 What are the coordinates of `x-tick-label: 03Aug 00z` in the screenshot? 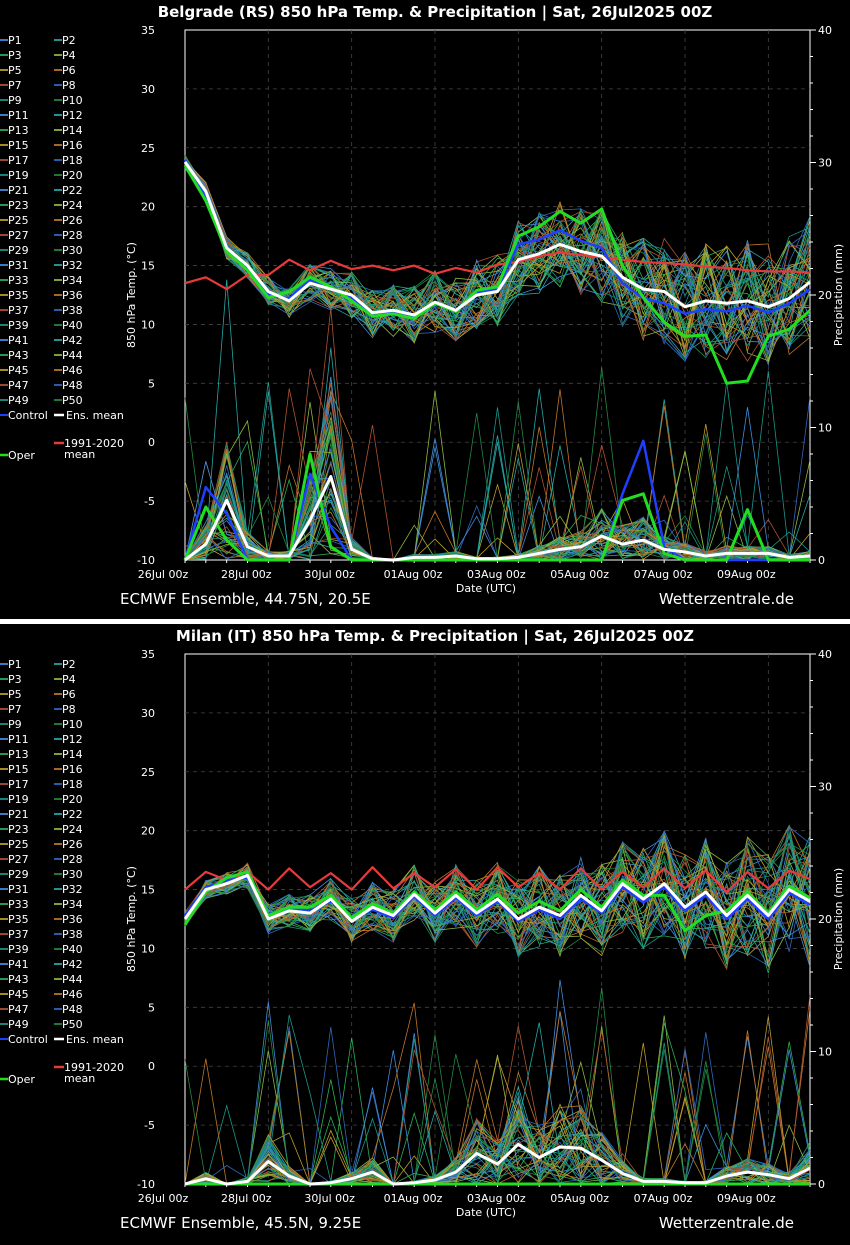 It's located at (496, 574).